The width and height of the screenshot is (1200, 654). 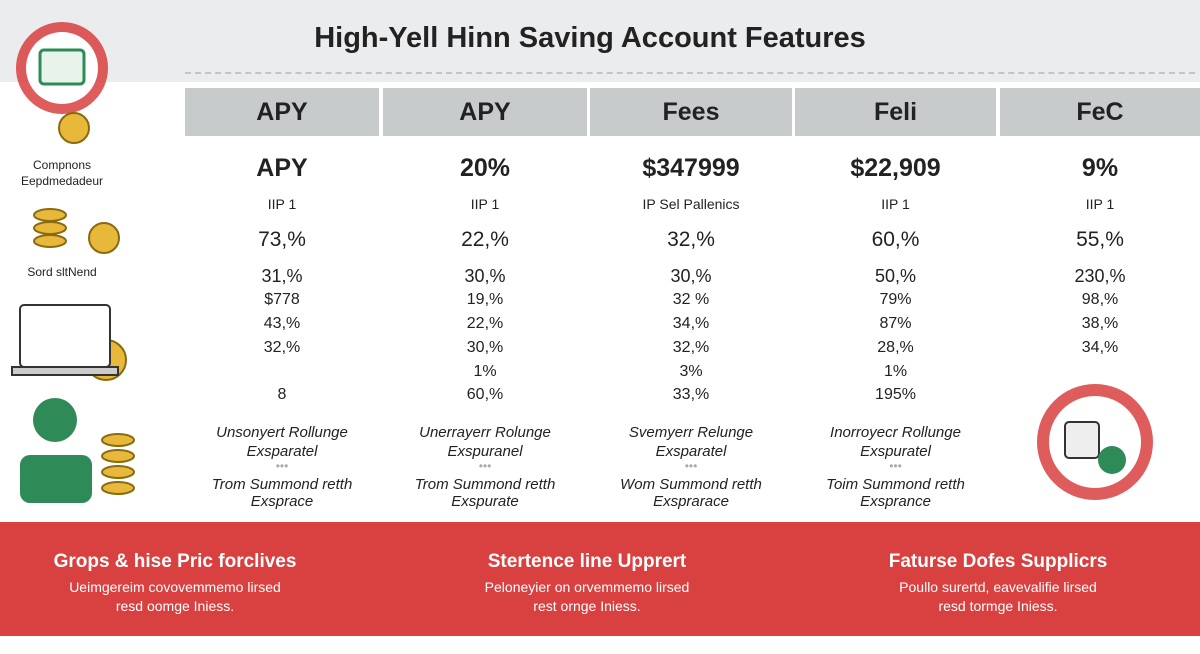 I want to click on table-cell: 79%, so click(x=895, y=299).